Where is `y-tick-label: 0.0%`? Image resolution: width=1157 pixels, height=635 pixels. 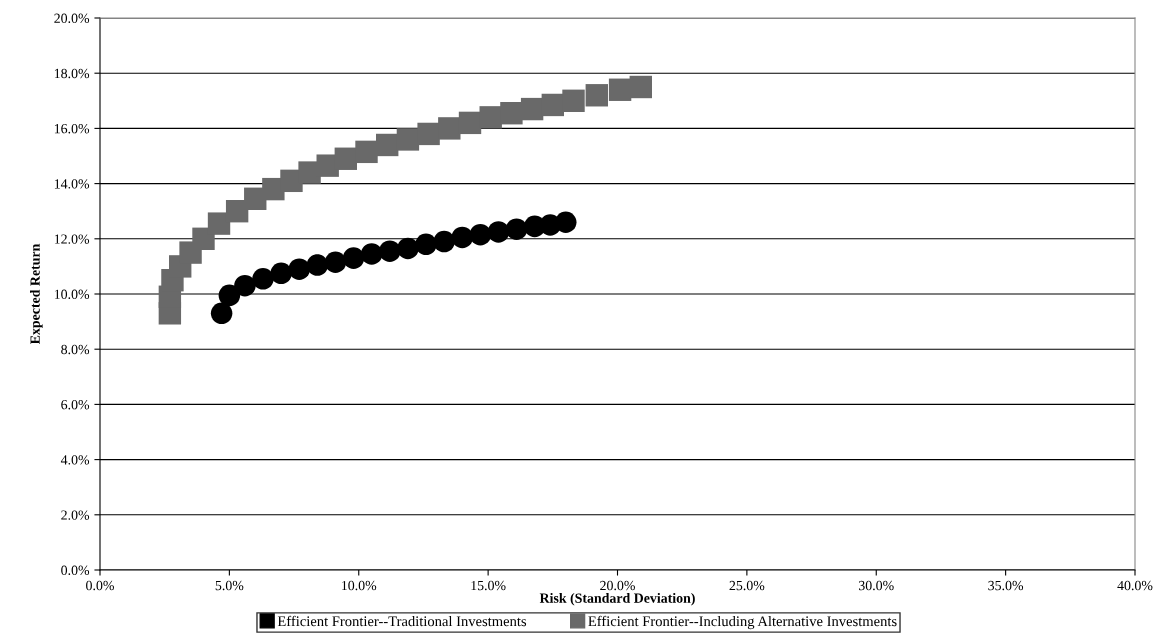 y-tick-label: 0.0% is located at coordinates (75, 570).